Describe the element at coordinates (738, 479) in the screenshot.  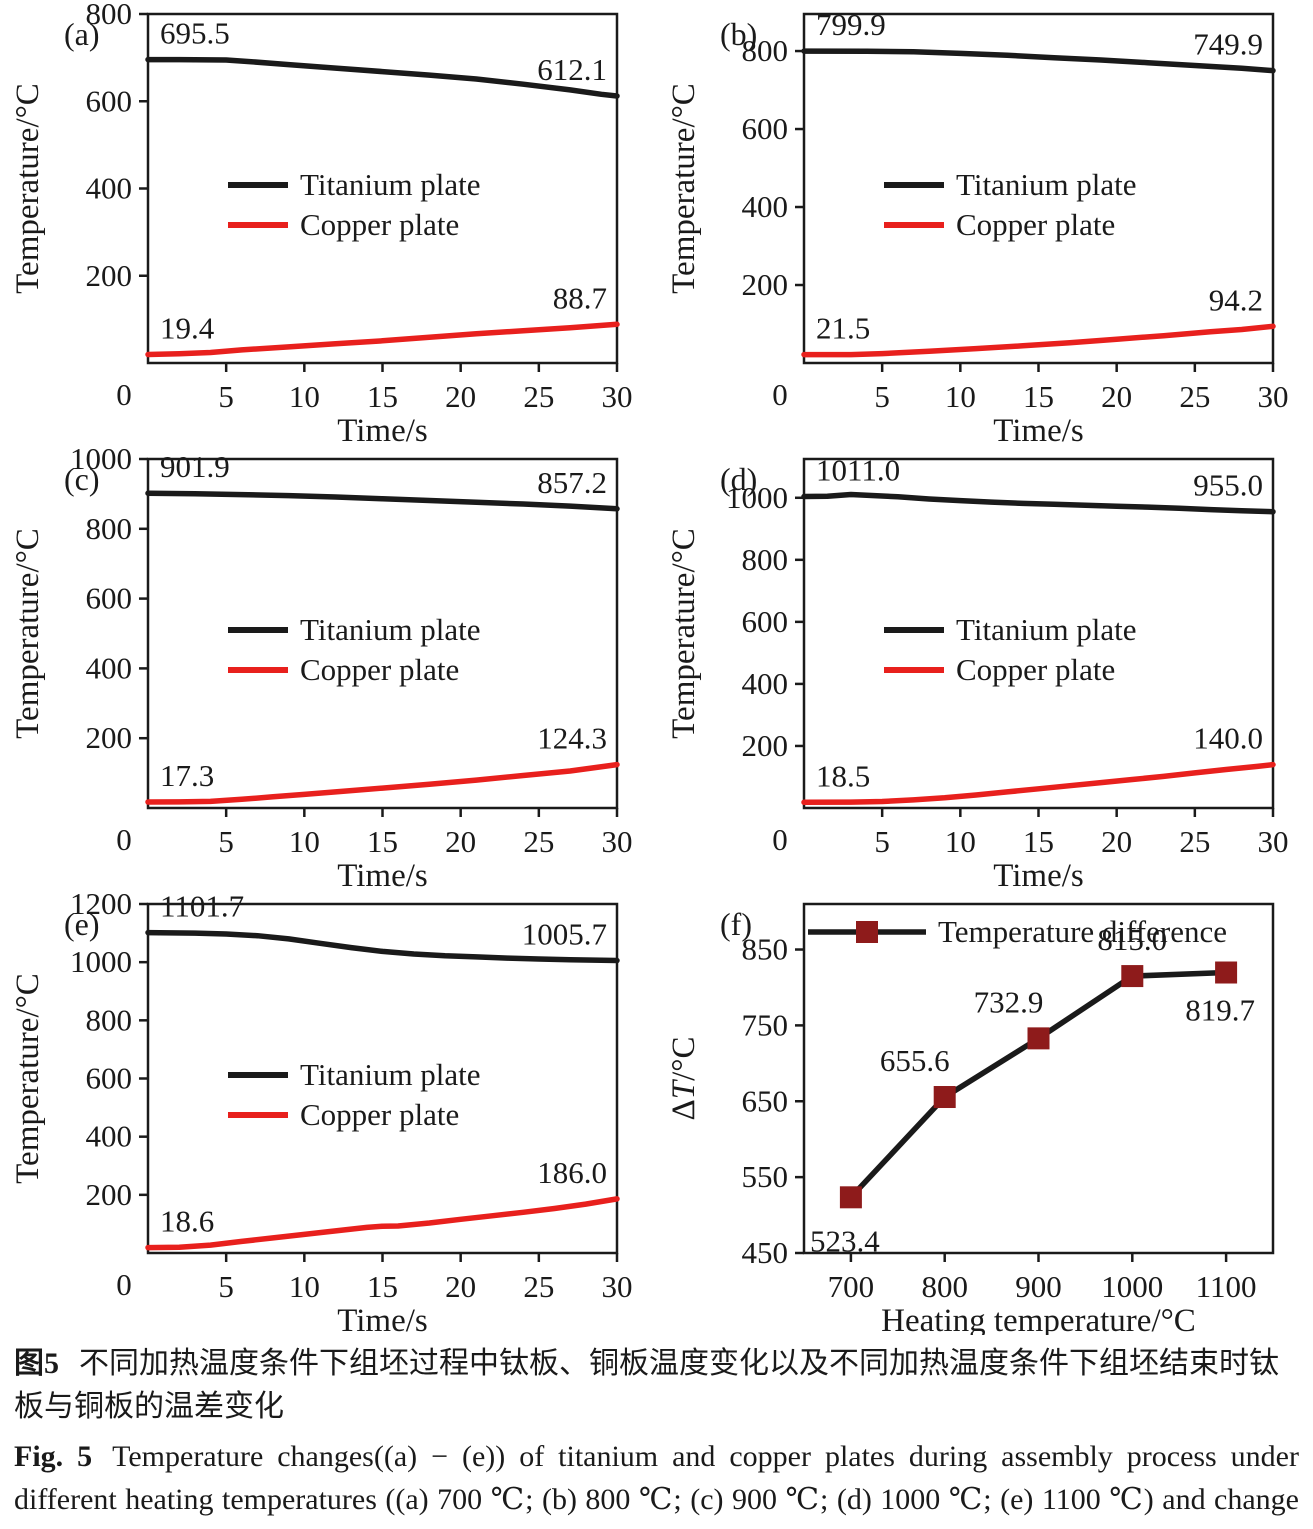
I see `panel-label: (d)` at that location.